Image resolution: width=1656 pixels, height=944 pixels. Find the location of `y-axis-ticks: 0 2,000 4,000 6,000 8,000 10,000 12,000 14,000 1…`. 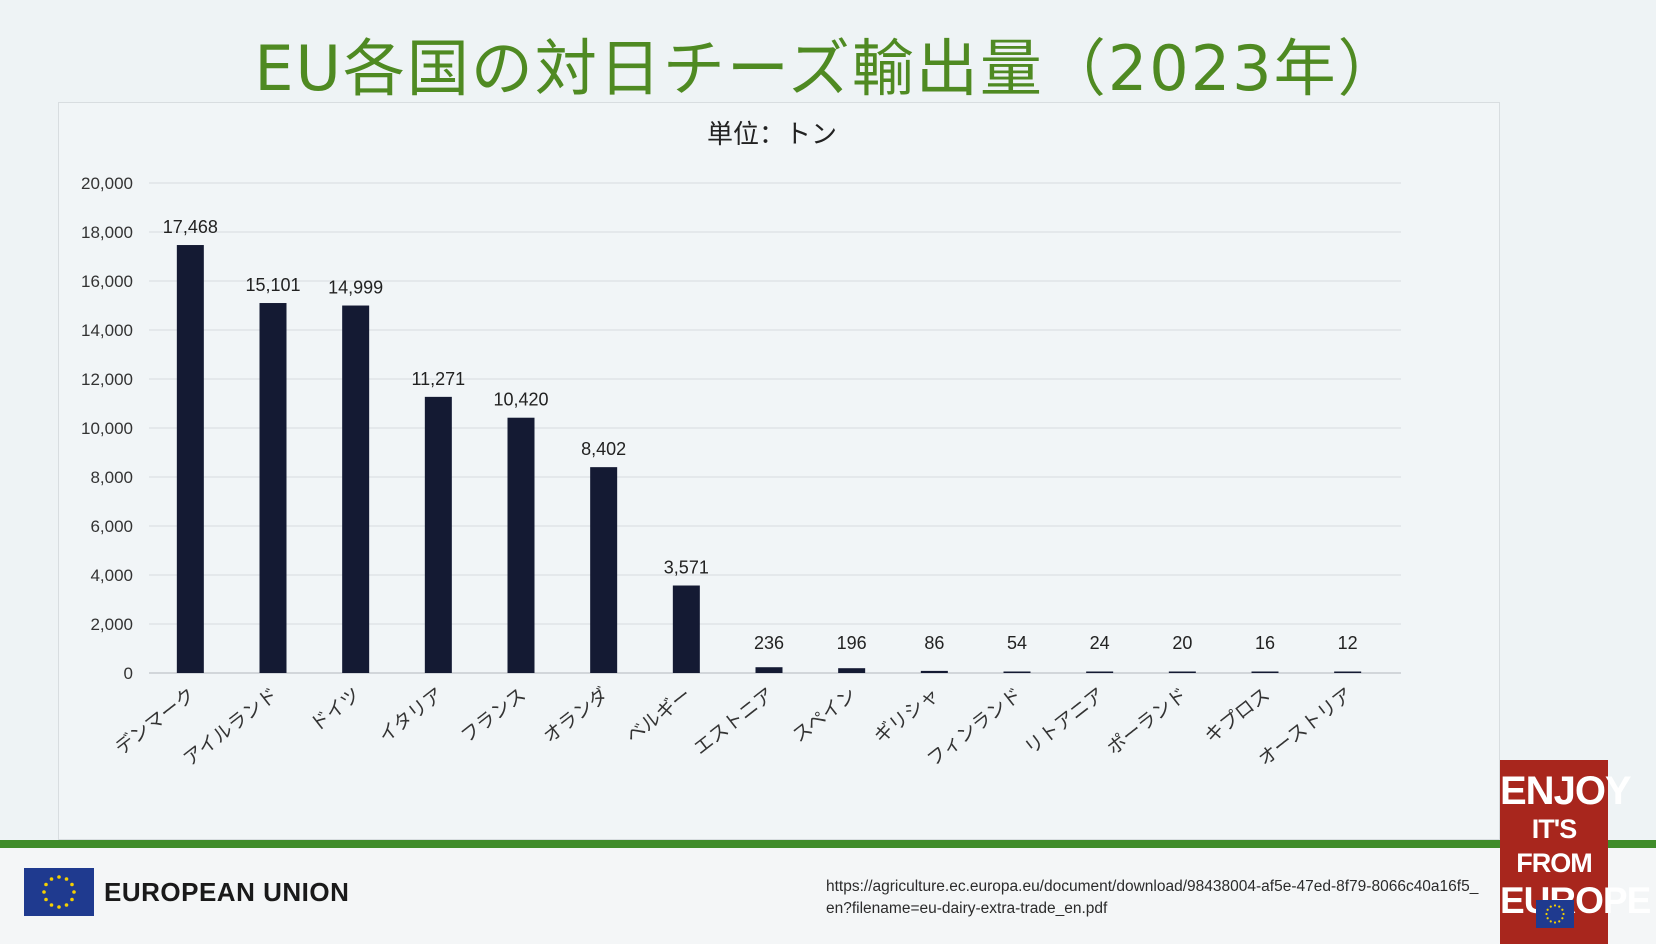

y-axis-ticks: 0 2,000 4,000 6,000 8,000 10,000 12,000 14,000 1… is located at coordinates (107, 428).